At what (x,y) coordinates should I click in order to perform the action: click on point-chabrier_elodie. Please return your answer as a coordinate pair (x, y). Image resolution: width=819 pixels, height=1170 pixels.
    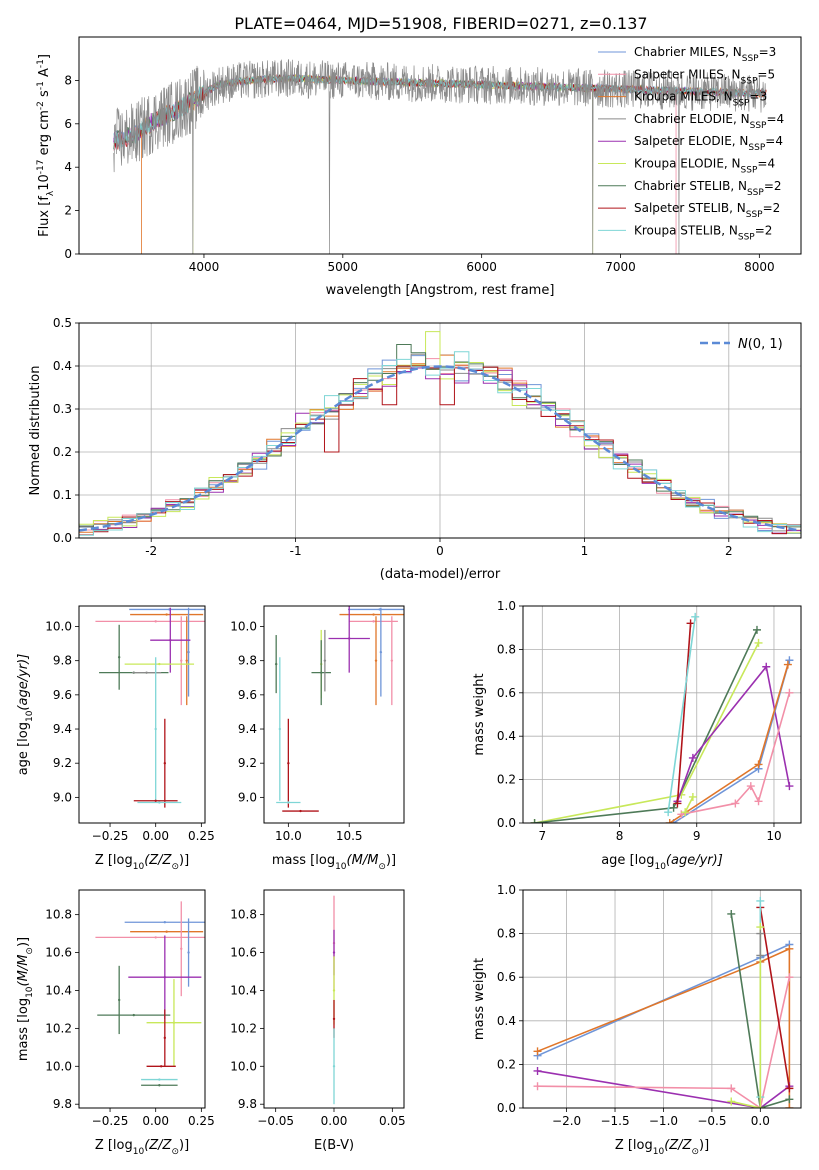
    Looking at the image, I should click on (325, 660).